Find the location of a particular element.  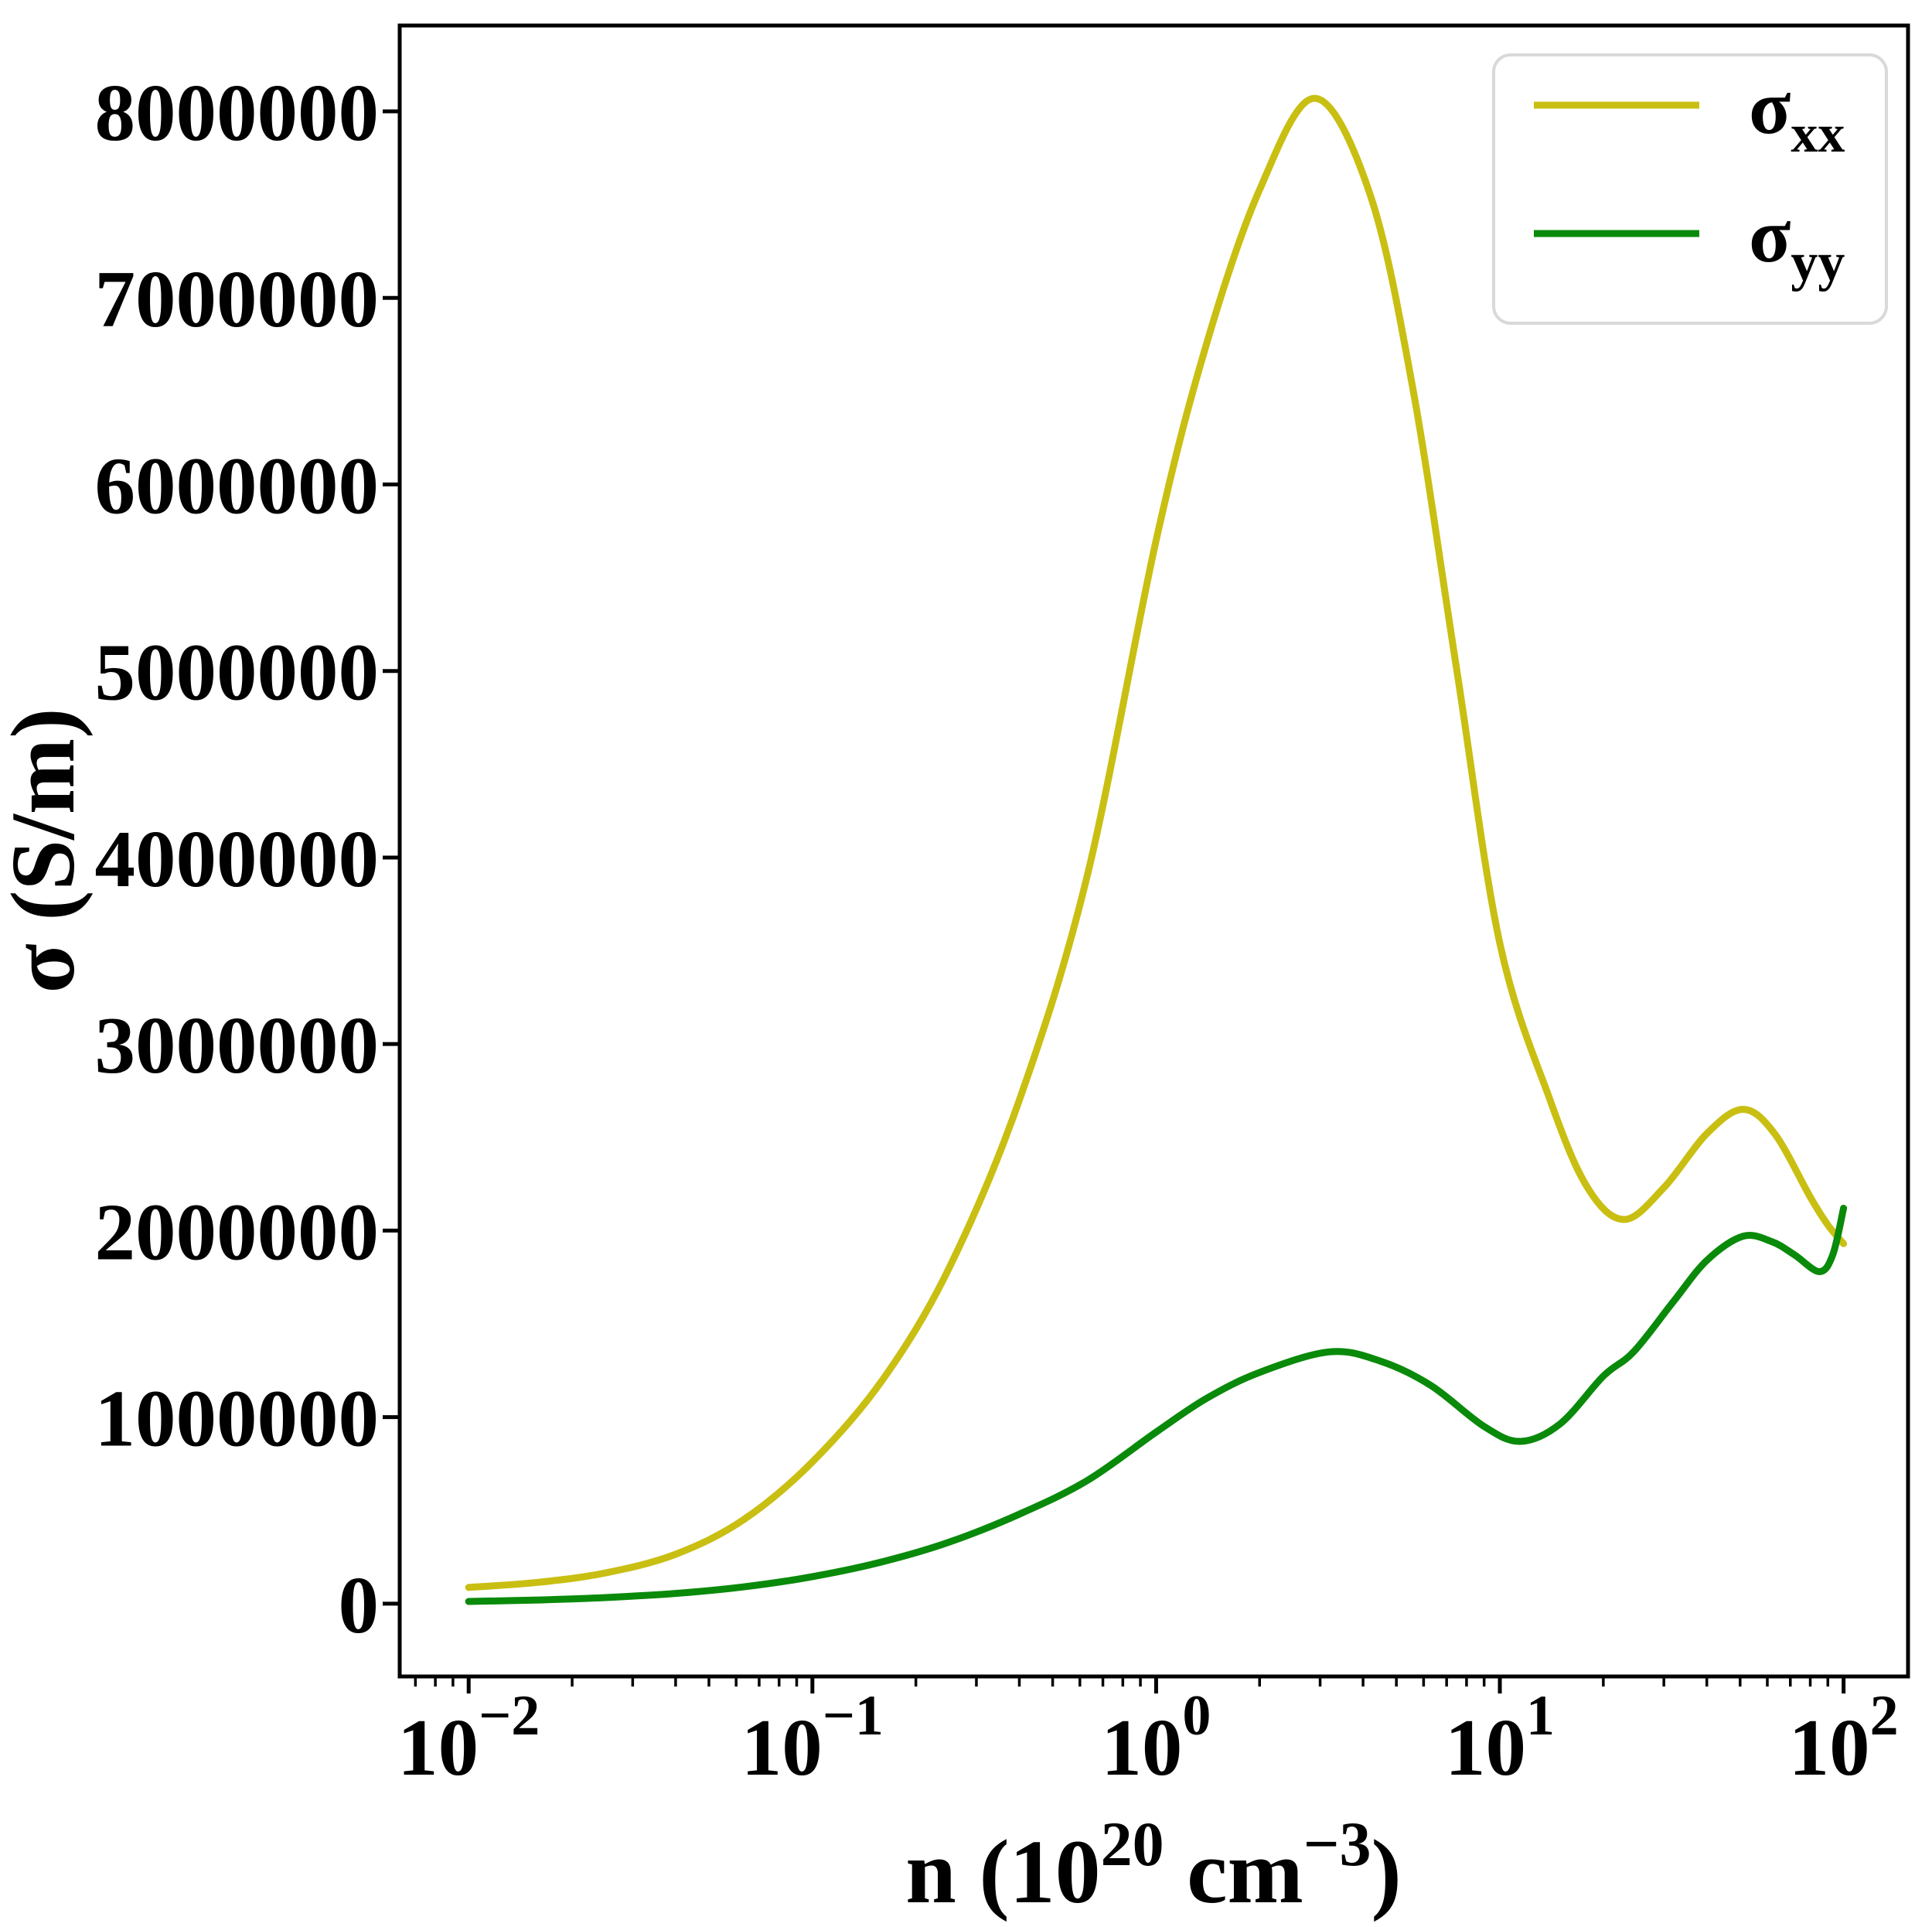

x-label-exponent: −3 is located at coordinates (1337, 1844).